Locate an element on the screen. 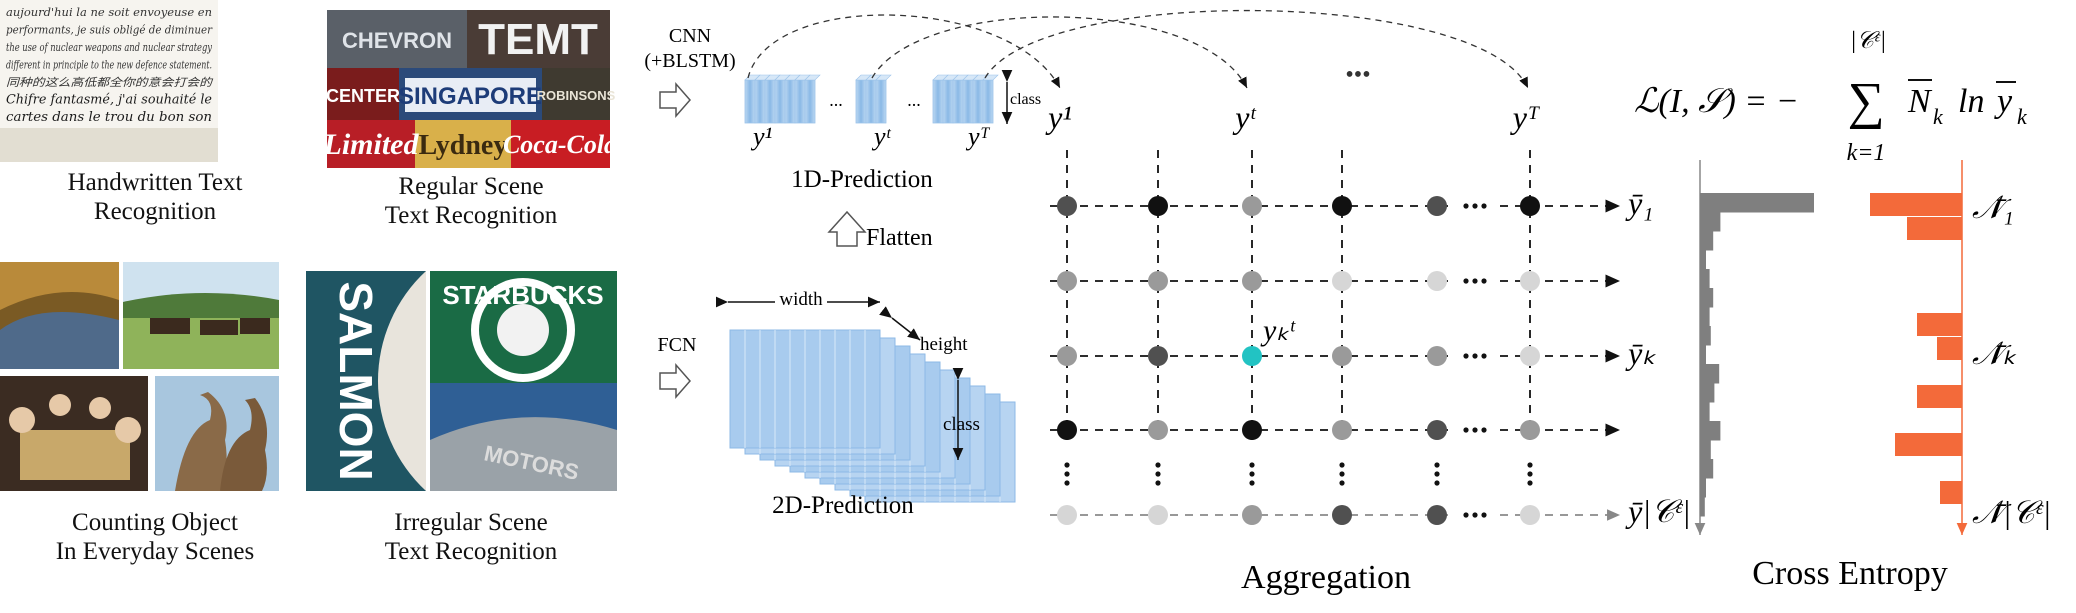 The image size is (2076, 613). caption-handwritten: Handwritten Text Recognition is located at coordinates (155, 197).